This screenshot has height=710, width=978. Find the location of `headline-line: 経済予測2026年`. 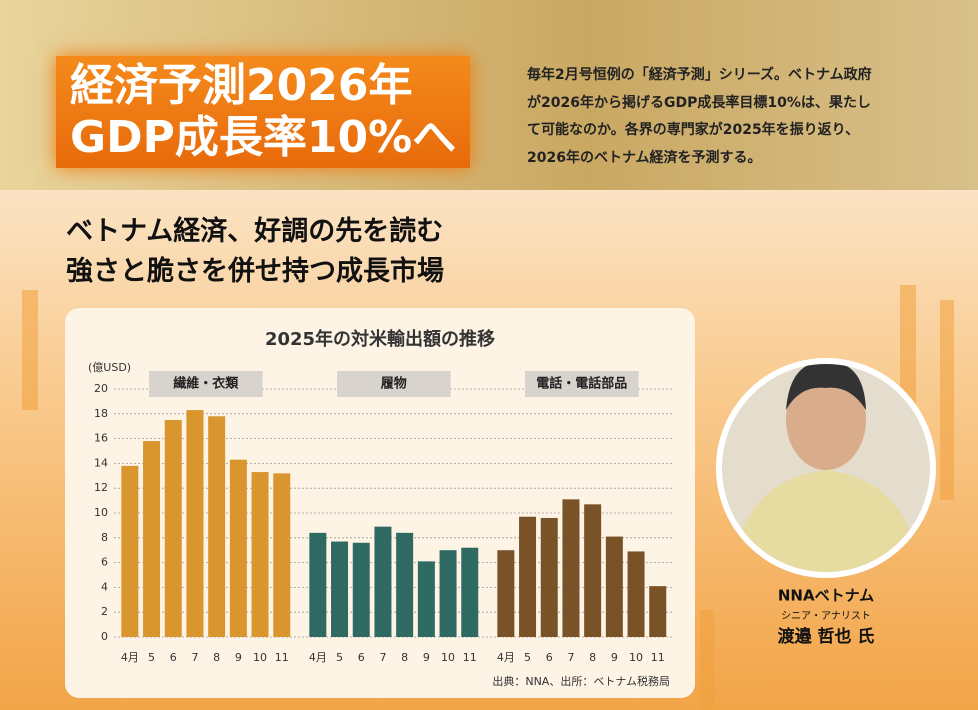

headline-line: 経済予測2026年 is located at coordinates (241, 85).